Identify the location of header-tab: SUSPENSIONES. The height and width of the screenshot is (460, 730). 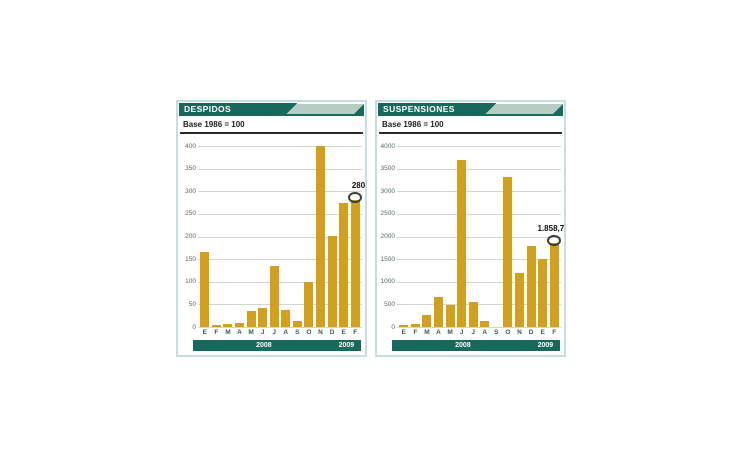
(437, 109).